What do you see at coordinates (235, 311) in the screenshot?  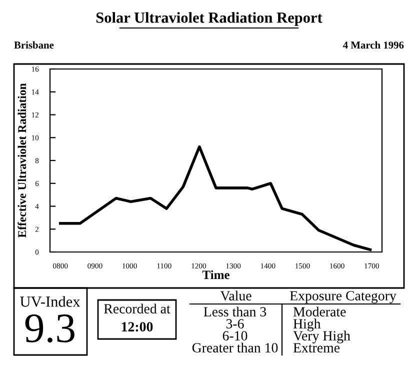 I see `text: Less than 3` at bounding box center [235, 311].